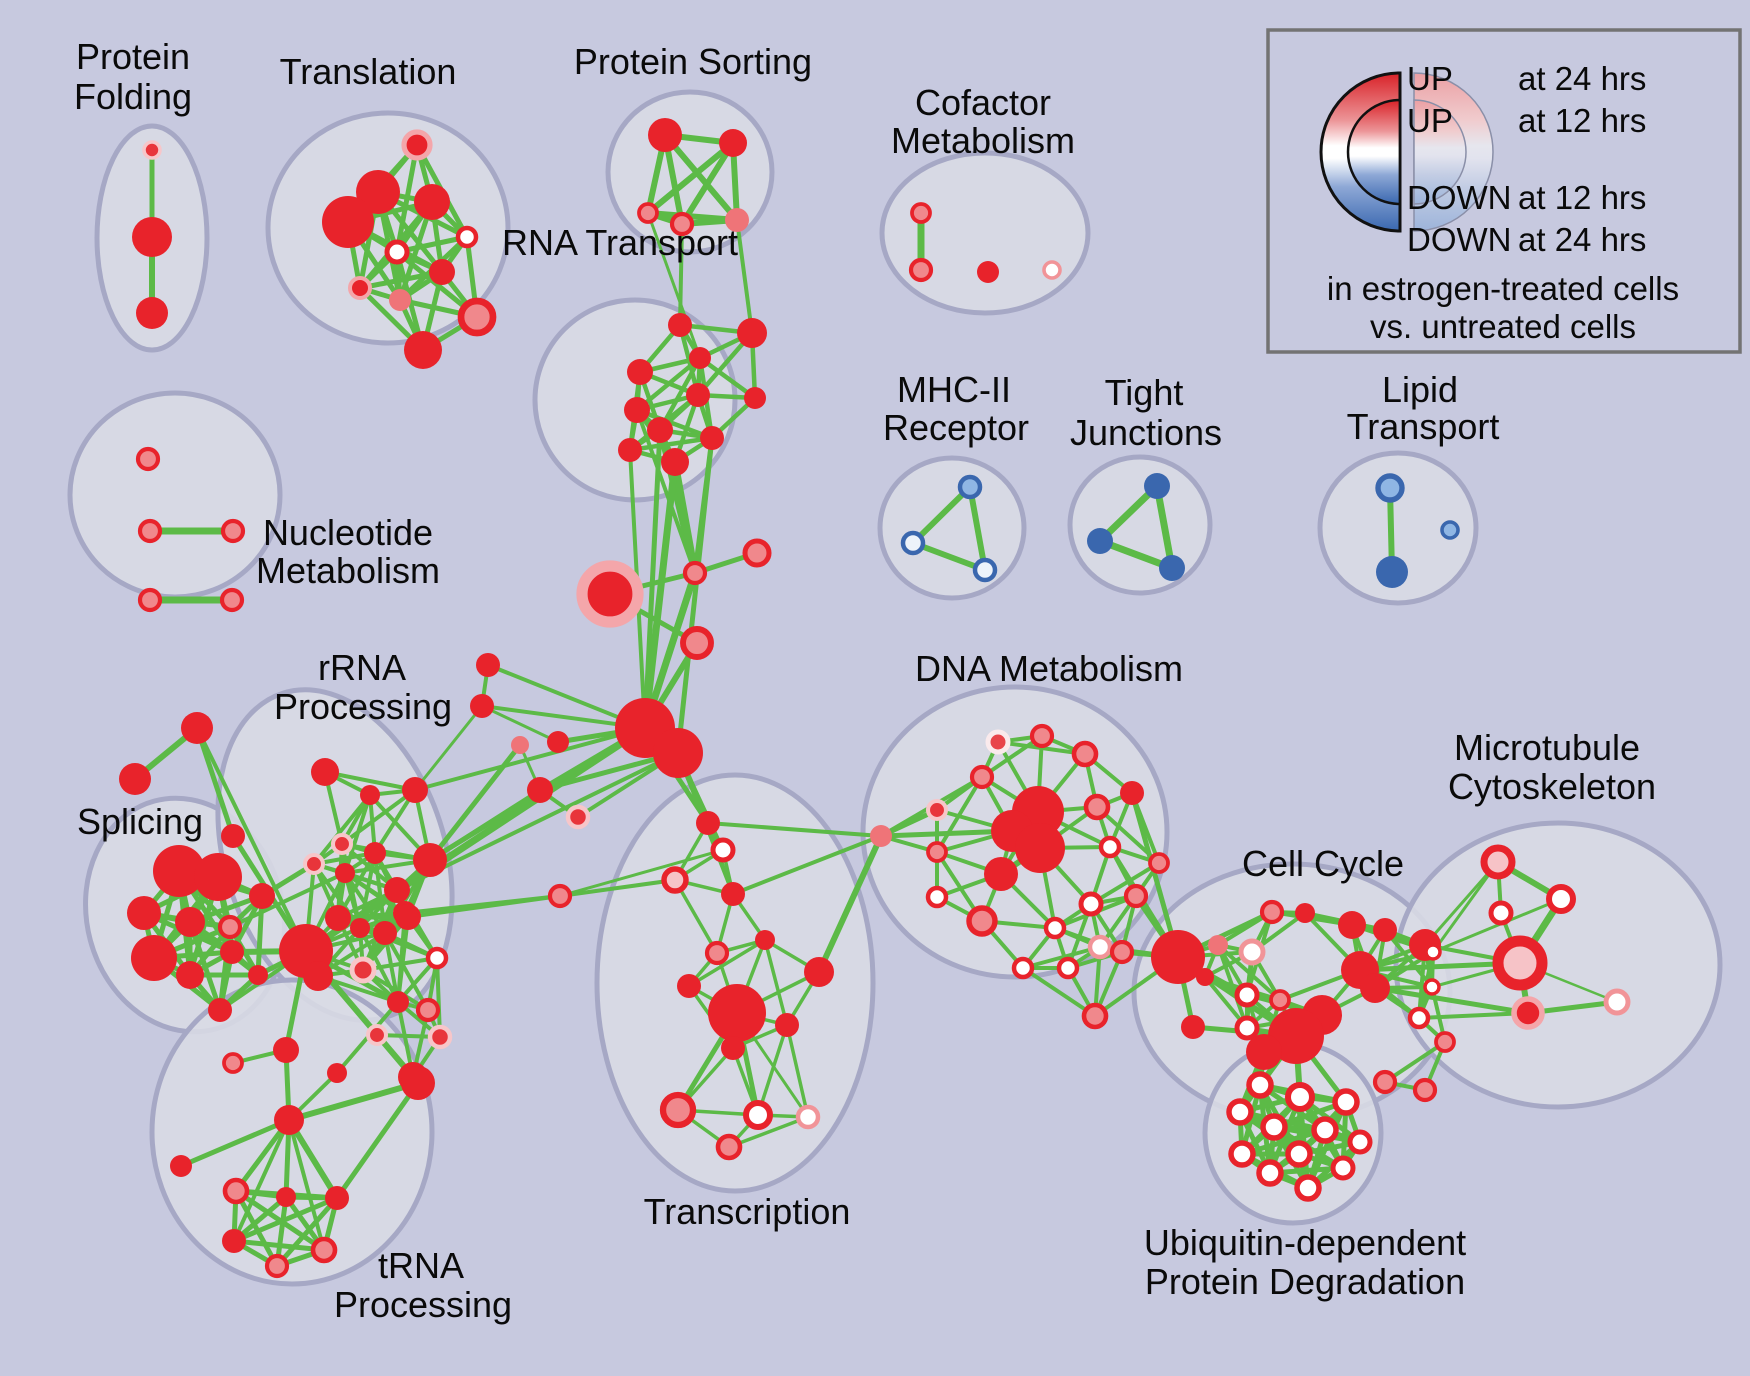  Describe the element at coordinates (637, 410) in the screenshot. I see `gene-node-rt6` at that location.